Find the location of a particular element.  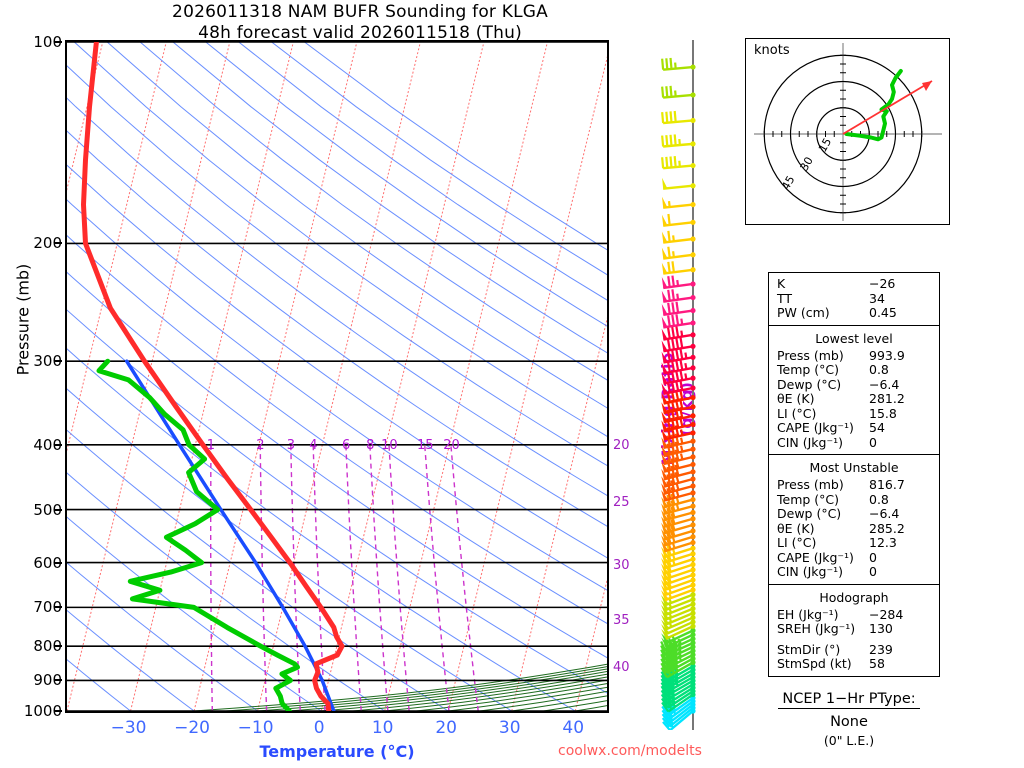

temperature-axis: −30 −20 −10 0 10 20 30 40 is located at coordinates (340, 730).